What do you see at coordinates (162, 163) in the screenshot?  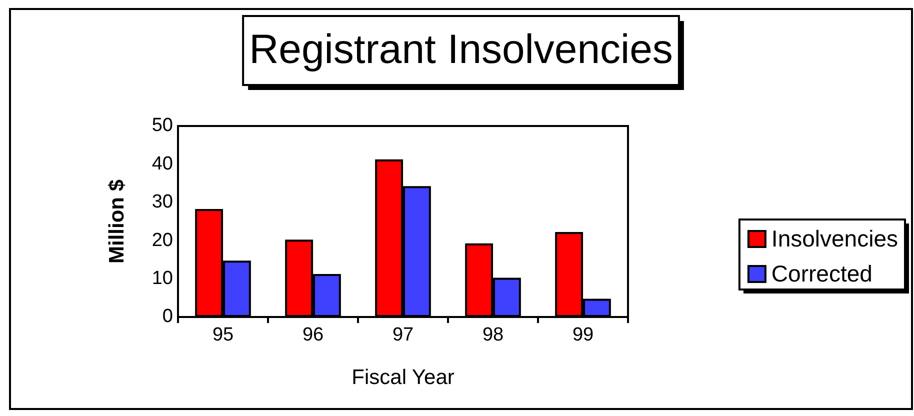 I see `y-tick-label: 40` at bounding box center [162, 163].